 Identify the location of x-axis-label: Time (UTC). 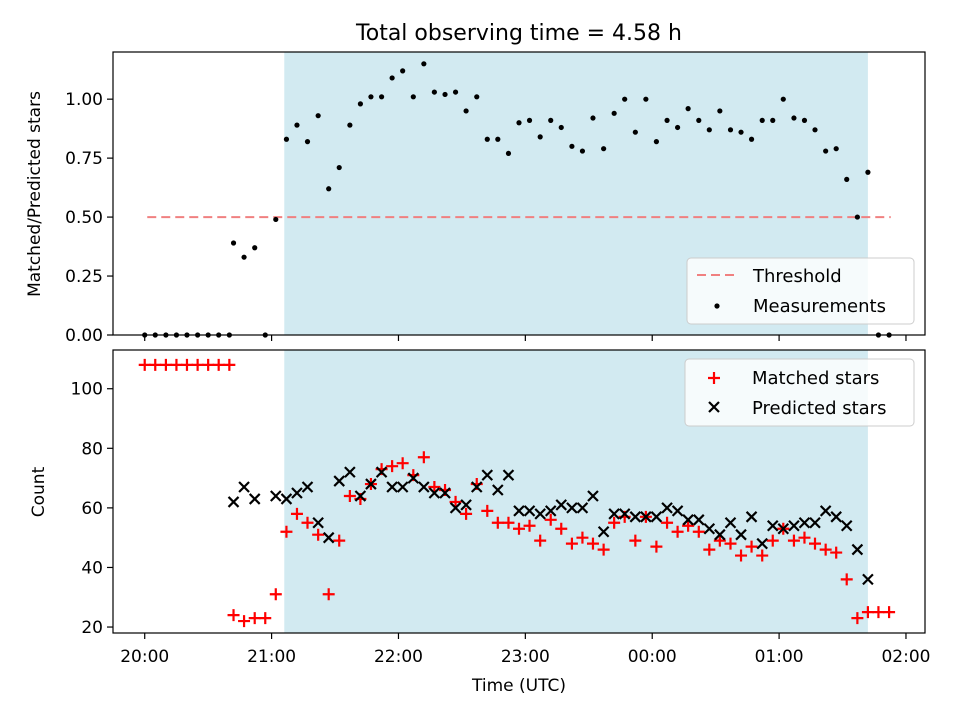
(518, 686).